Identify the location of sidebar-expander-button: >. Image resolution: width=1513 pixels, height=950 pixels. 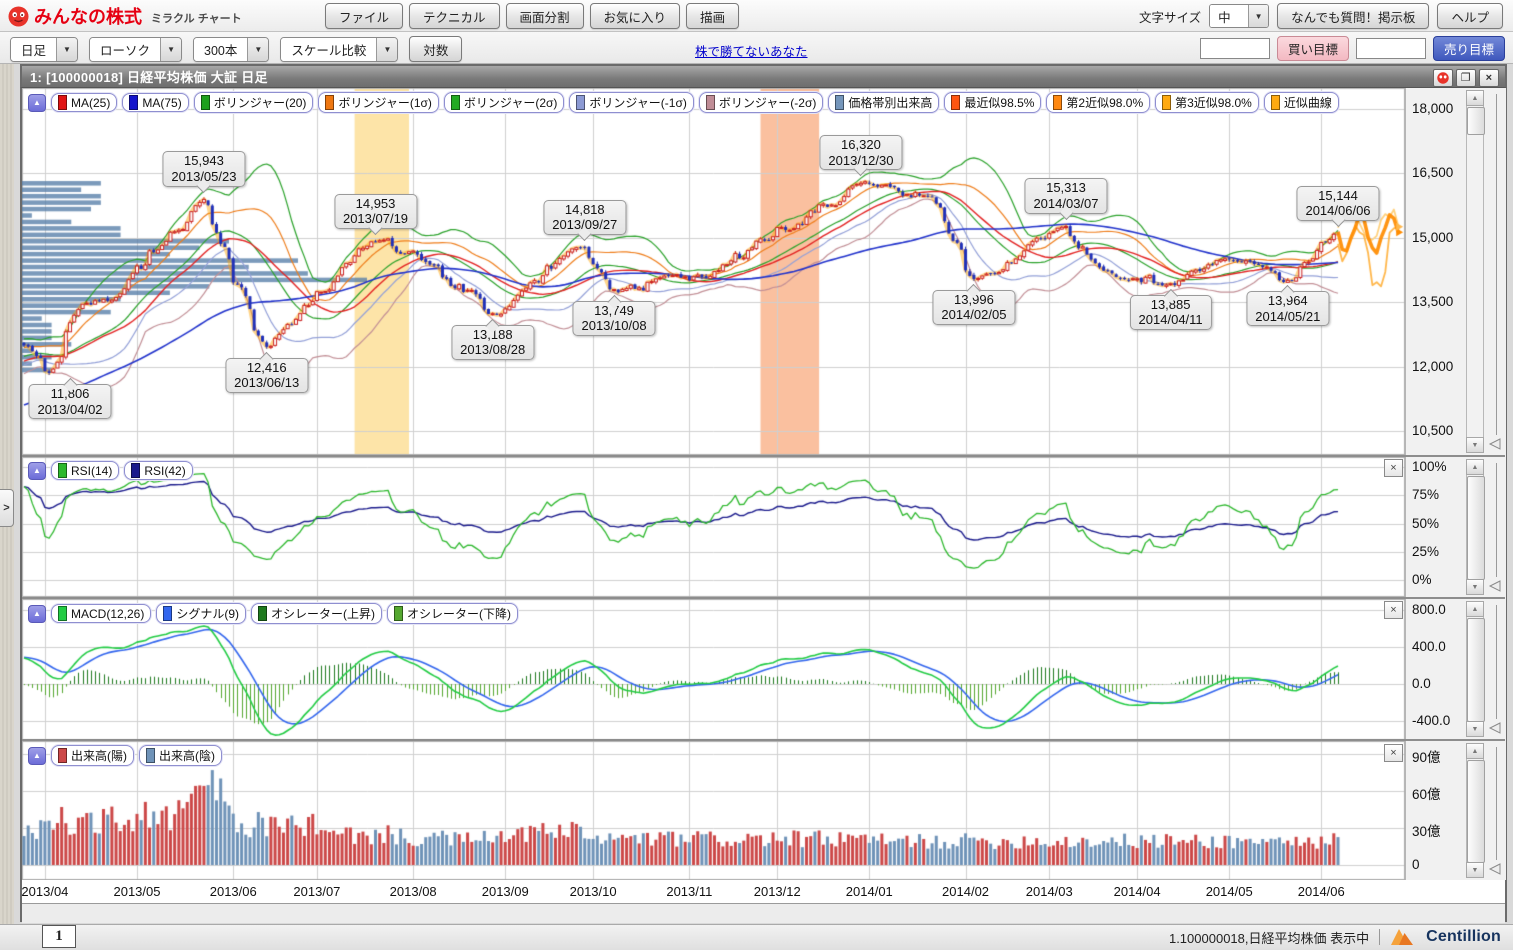
(7, 508).